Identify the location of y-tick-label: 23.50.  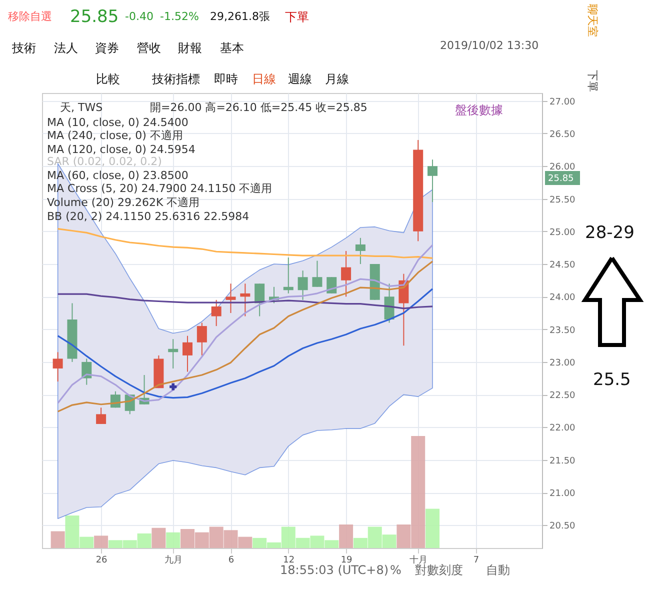
(563, 331).